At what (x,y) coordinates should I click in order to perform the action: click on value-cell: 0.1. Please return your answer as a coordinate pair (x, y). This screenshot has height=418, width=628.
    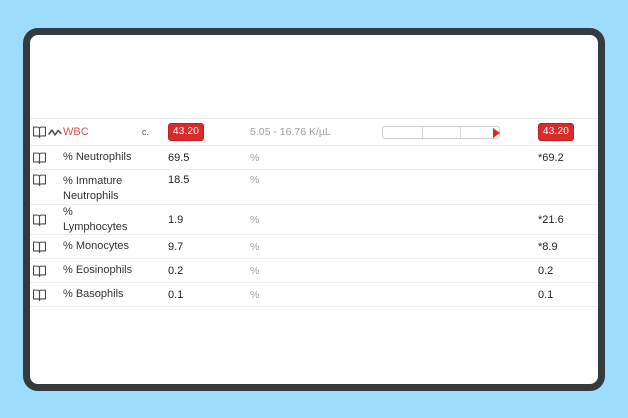
    Looking at the image, I should click on (208, 295).